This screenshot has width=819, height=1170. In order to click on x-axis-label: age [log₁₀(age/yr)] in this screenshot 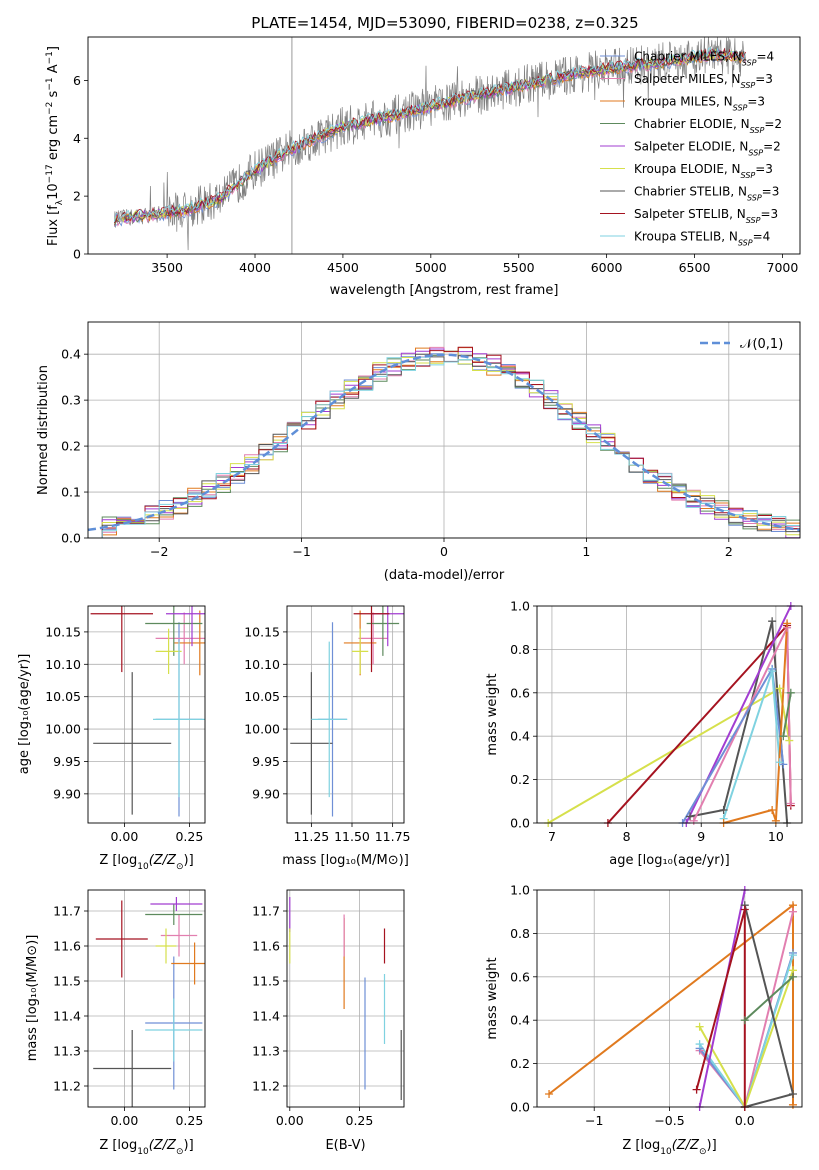, I will do `click(669, 860)`.